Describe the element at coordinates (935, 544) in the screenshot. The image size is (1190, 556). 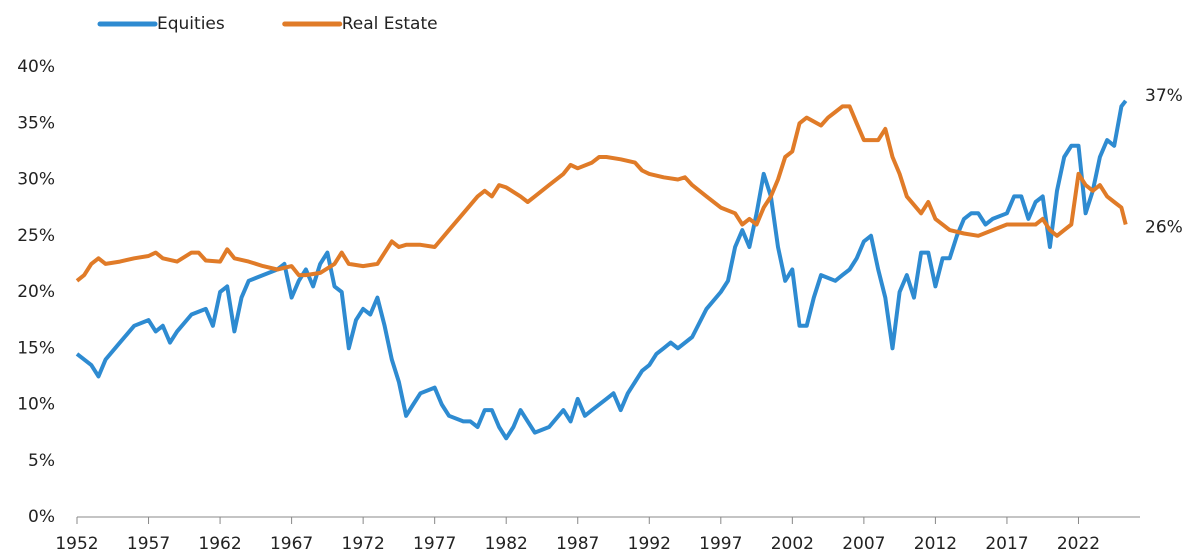
I see `x-tick-label: 2012` at that location.